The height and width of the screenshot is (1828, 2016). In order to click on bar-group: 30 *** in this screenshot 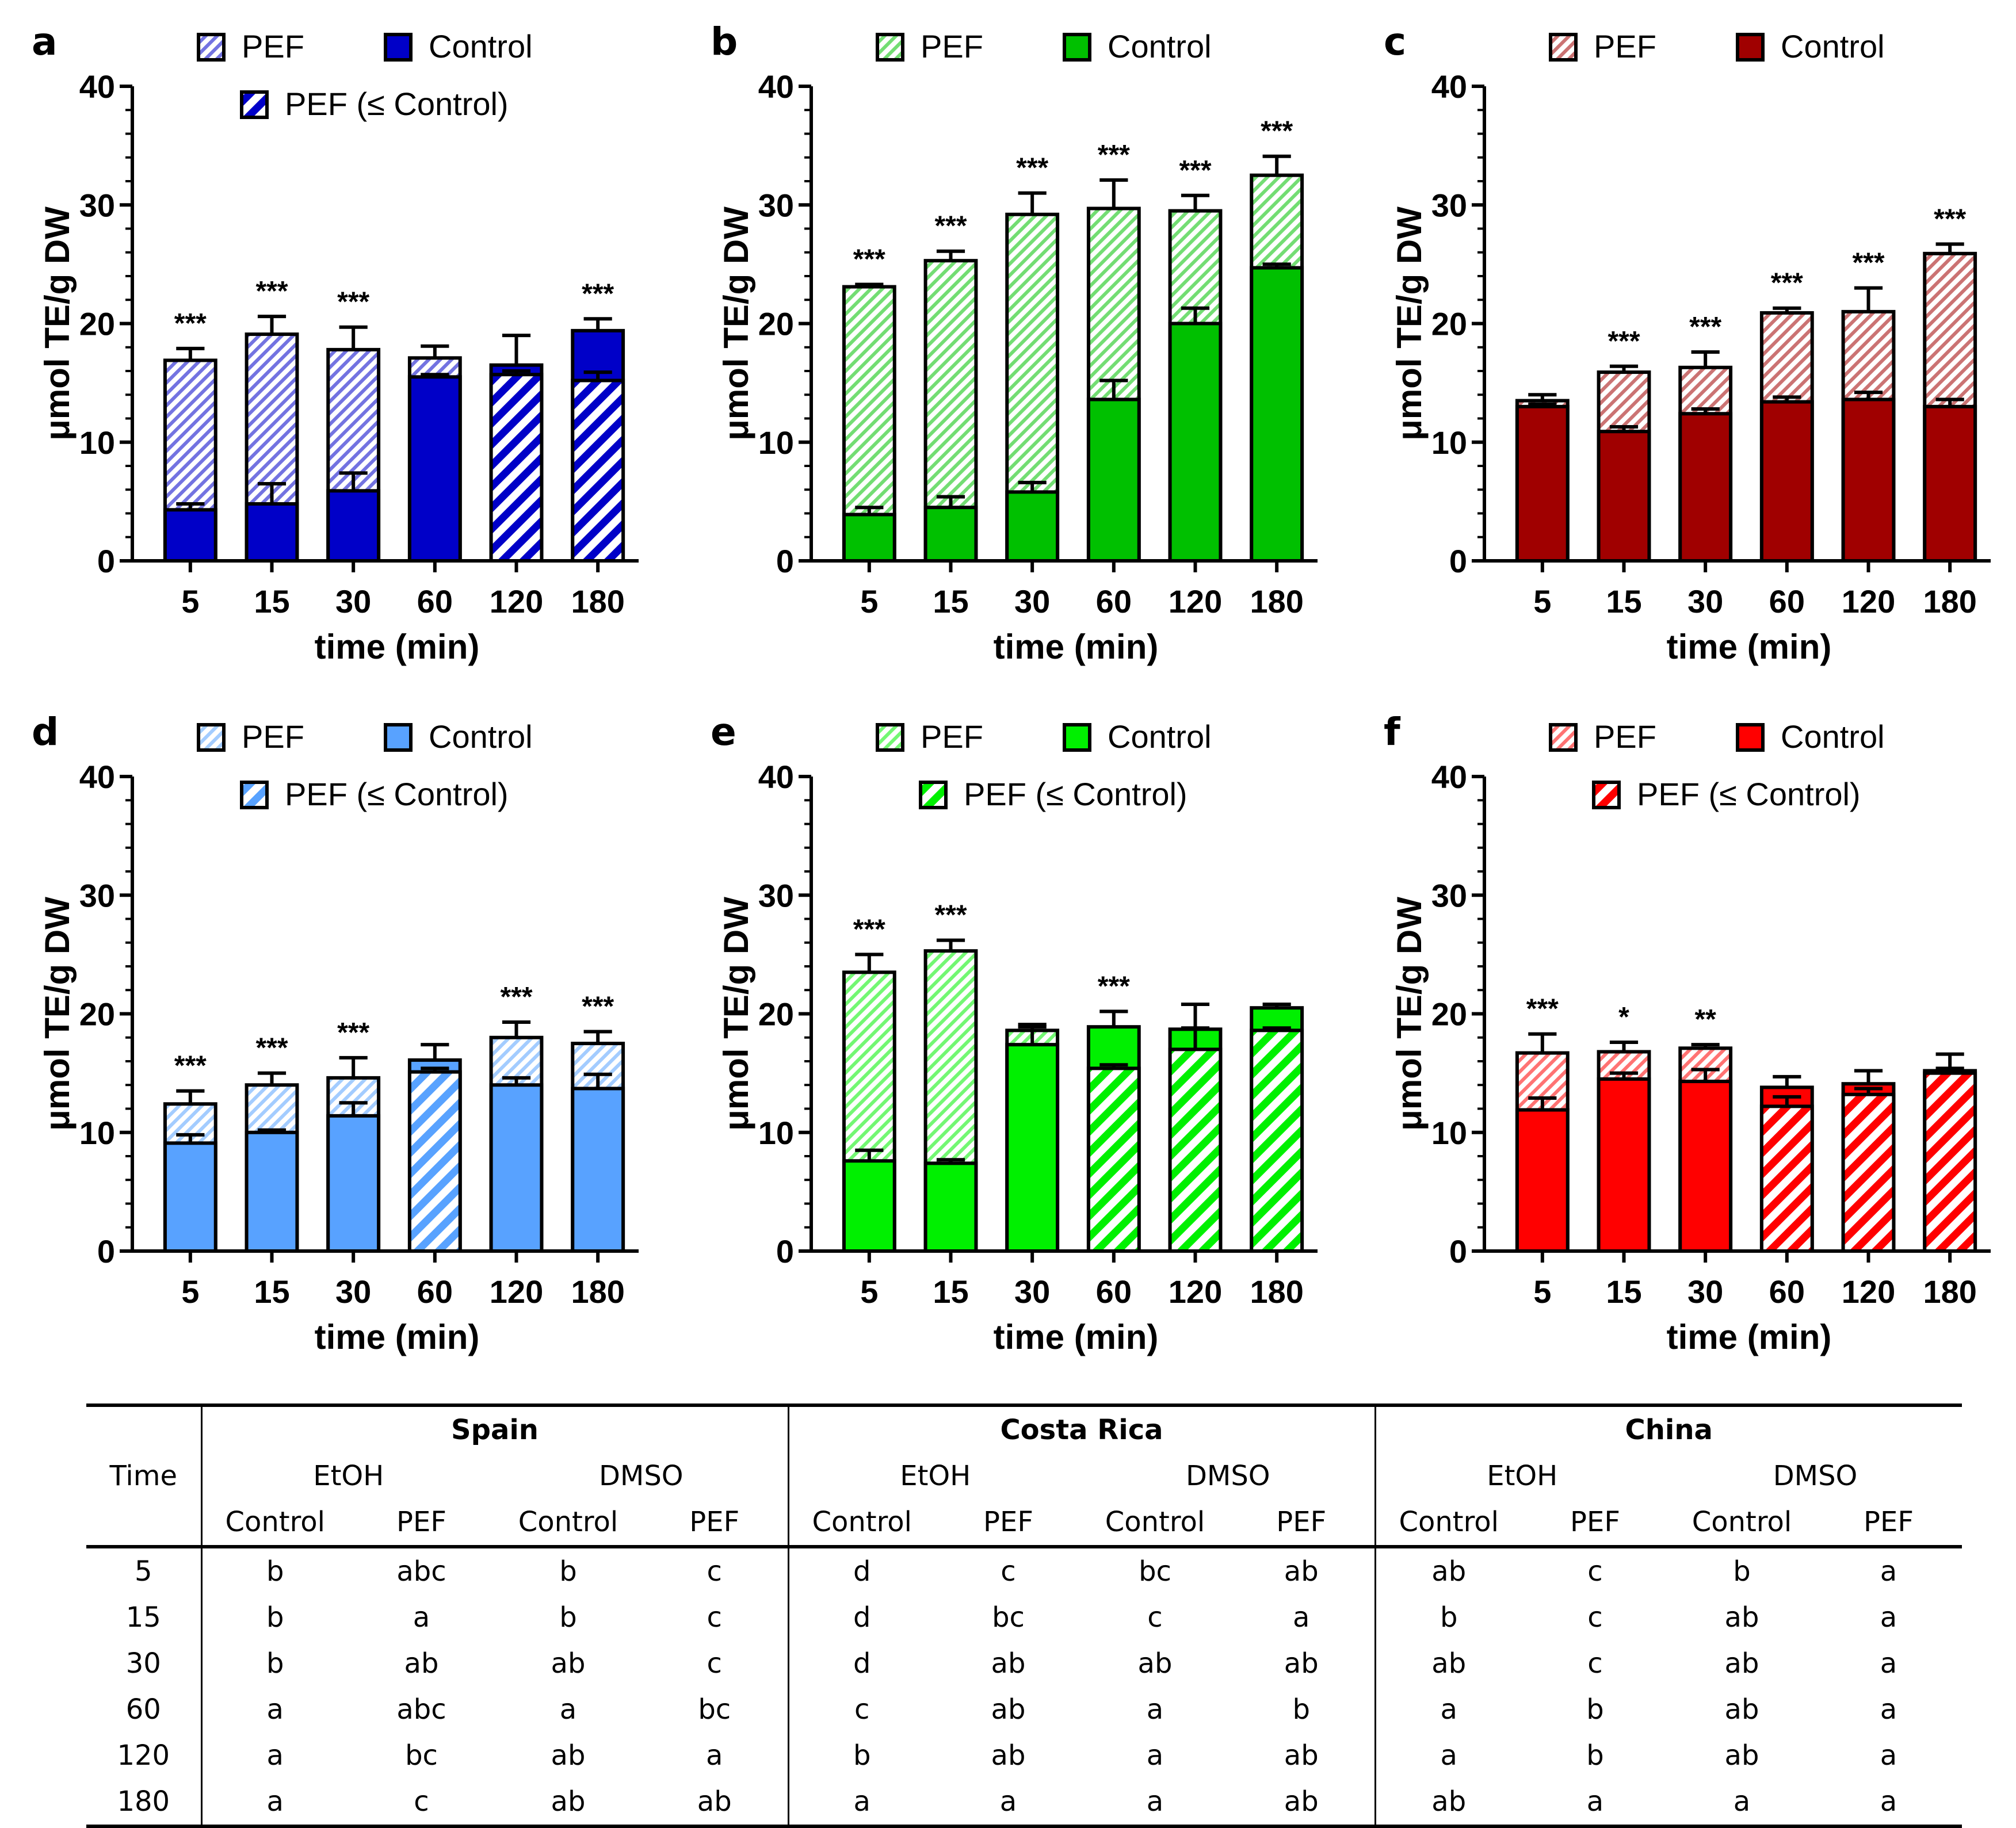, I will do `click(353, 1164)`.